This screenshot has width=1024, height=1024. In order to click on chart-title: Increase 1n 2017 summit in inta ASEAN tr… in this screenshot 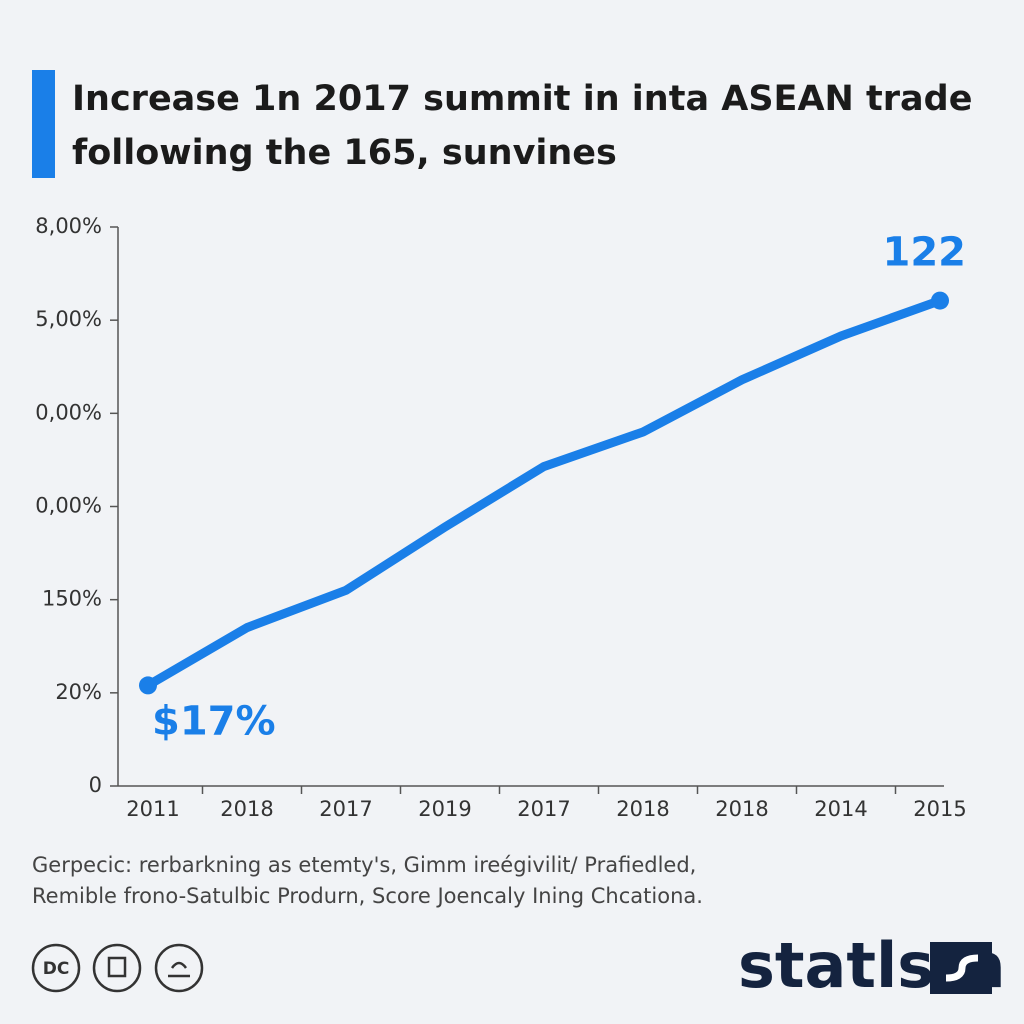, I will do `click(522, 99)`.